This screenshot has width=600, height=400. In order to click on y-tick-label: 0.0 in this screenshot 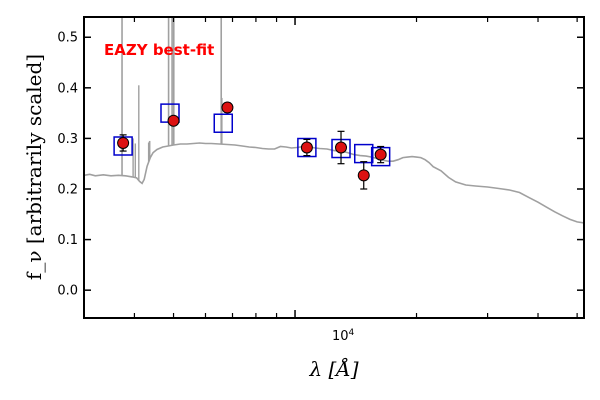, I will do `click(67, 291)`.